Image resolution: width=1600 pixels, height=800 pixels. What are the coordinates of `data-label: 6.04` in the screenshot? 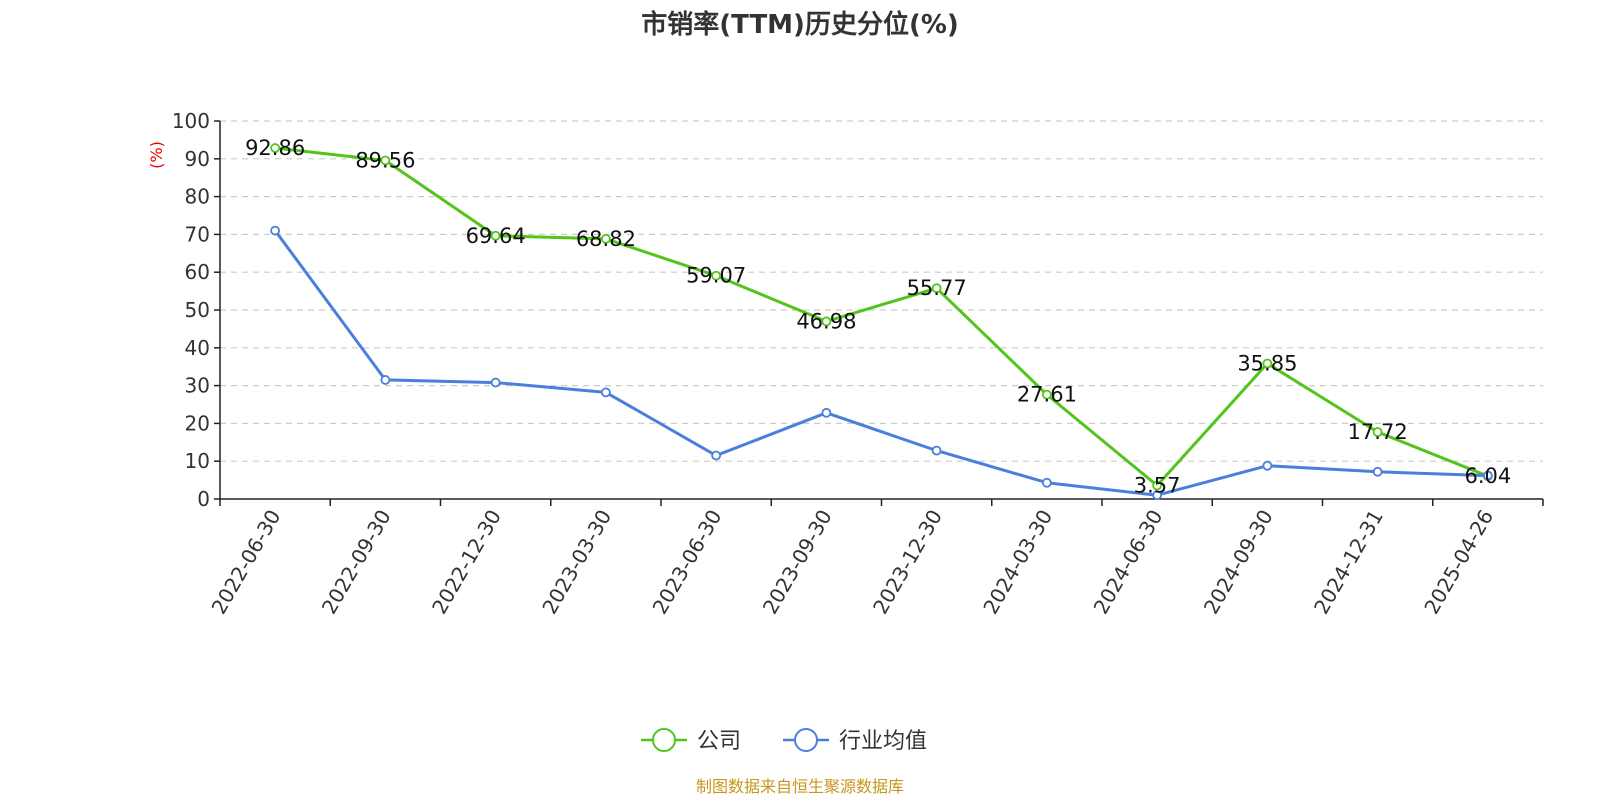 It's located at (1487, 476).